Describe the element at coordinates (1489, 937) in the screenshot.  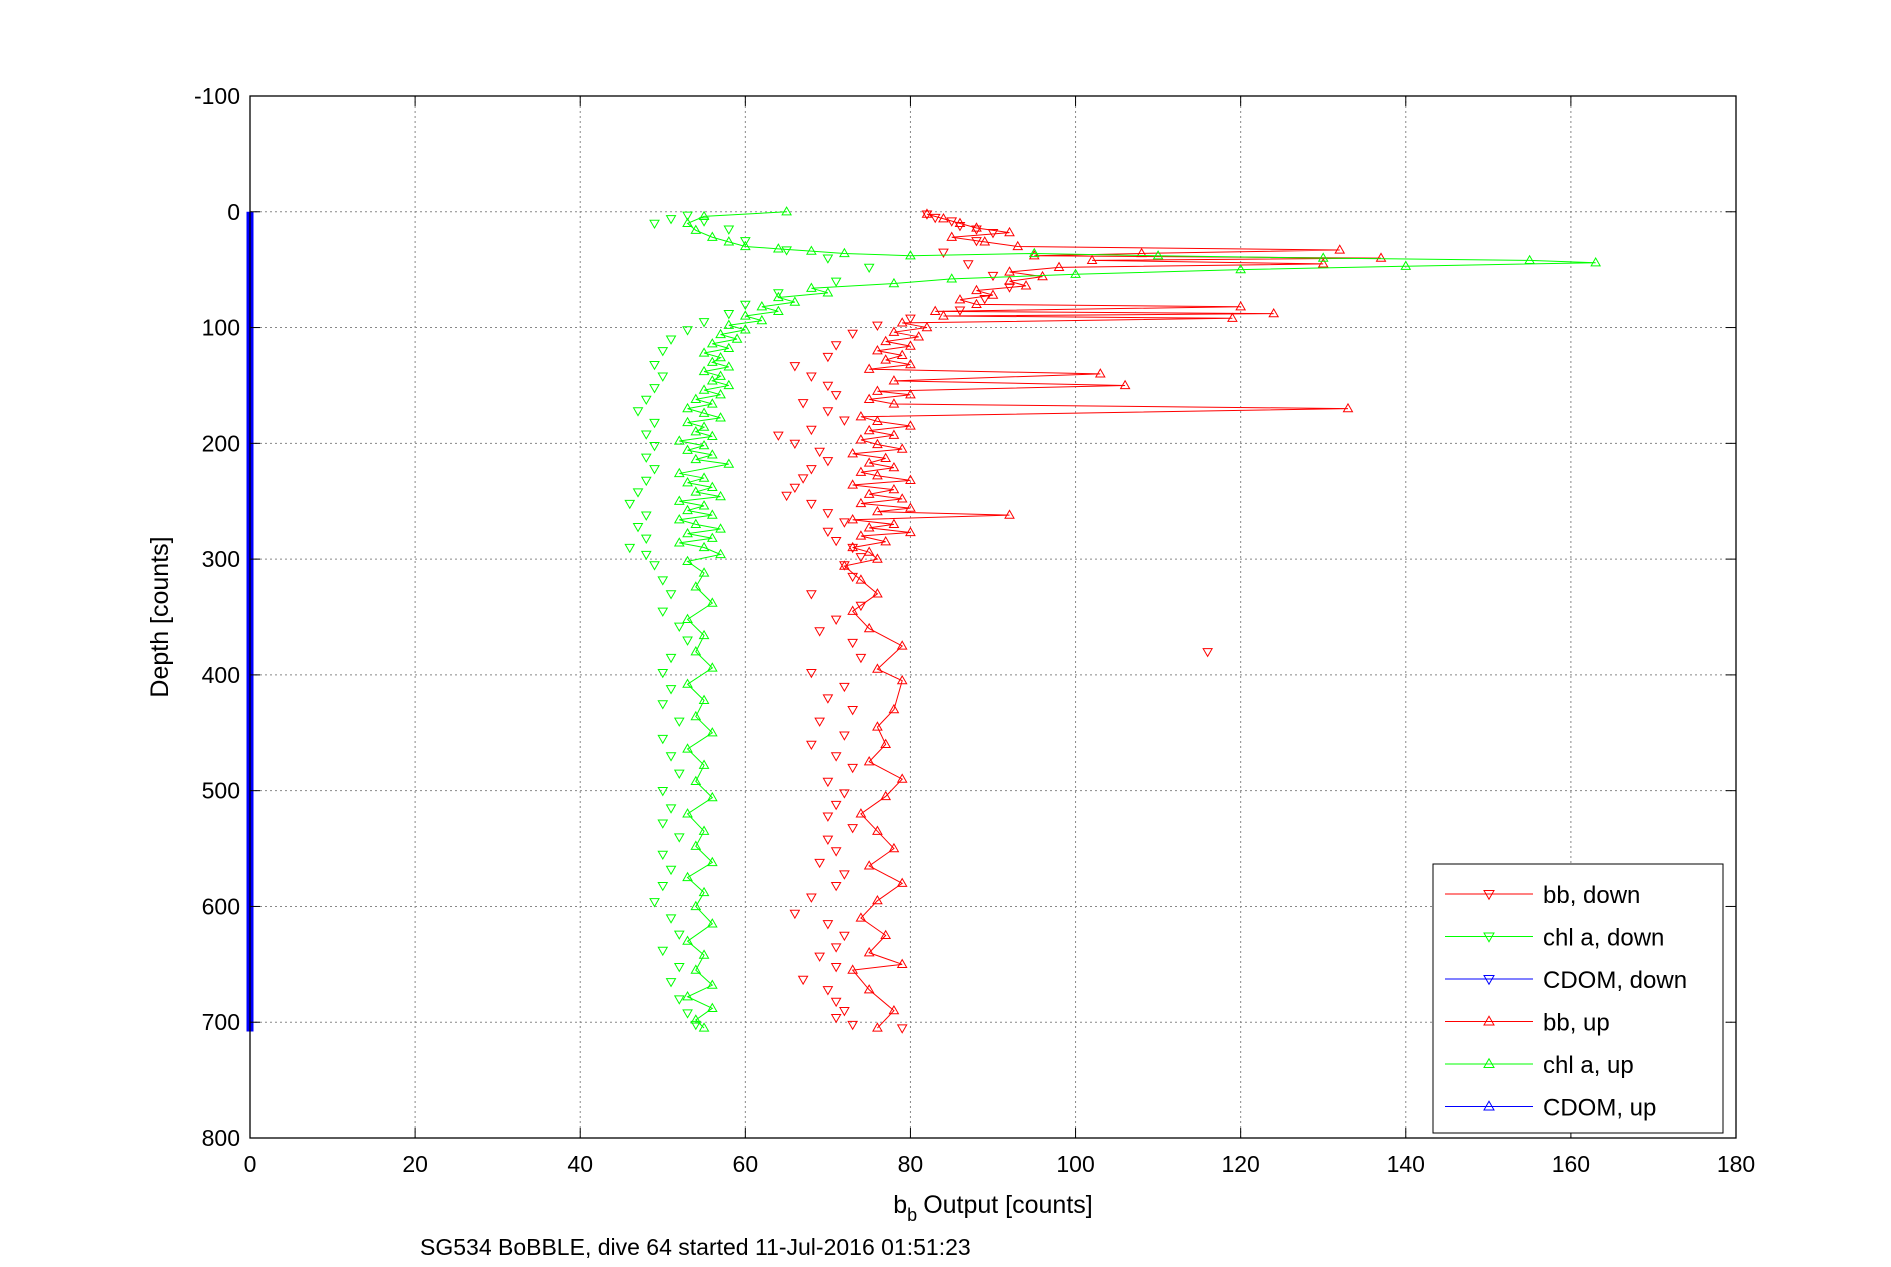
I see `legend-marker` at that location.